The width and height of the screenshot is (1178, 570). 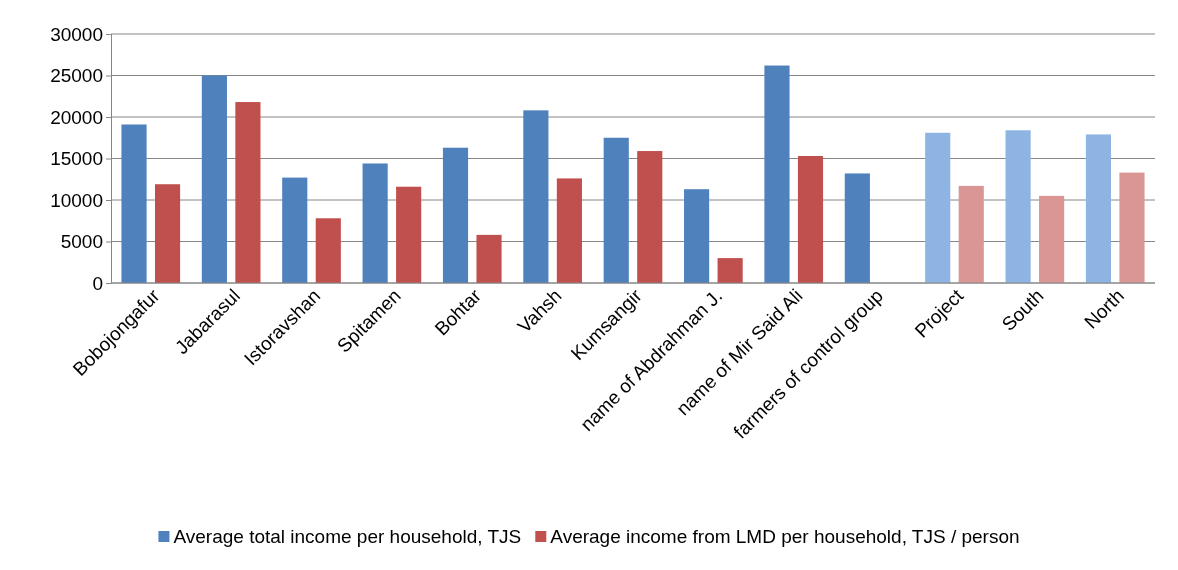 I want to click on legend-label: Average total income per household, TJS, so click(x=347, y=536).